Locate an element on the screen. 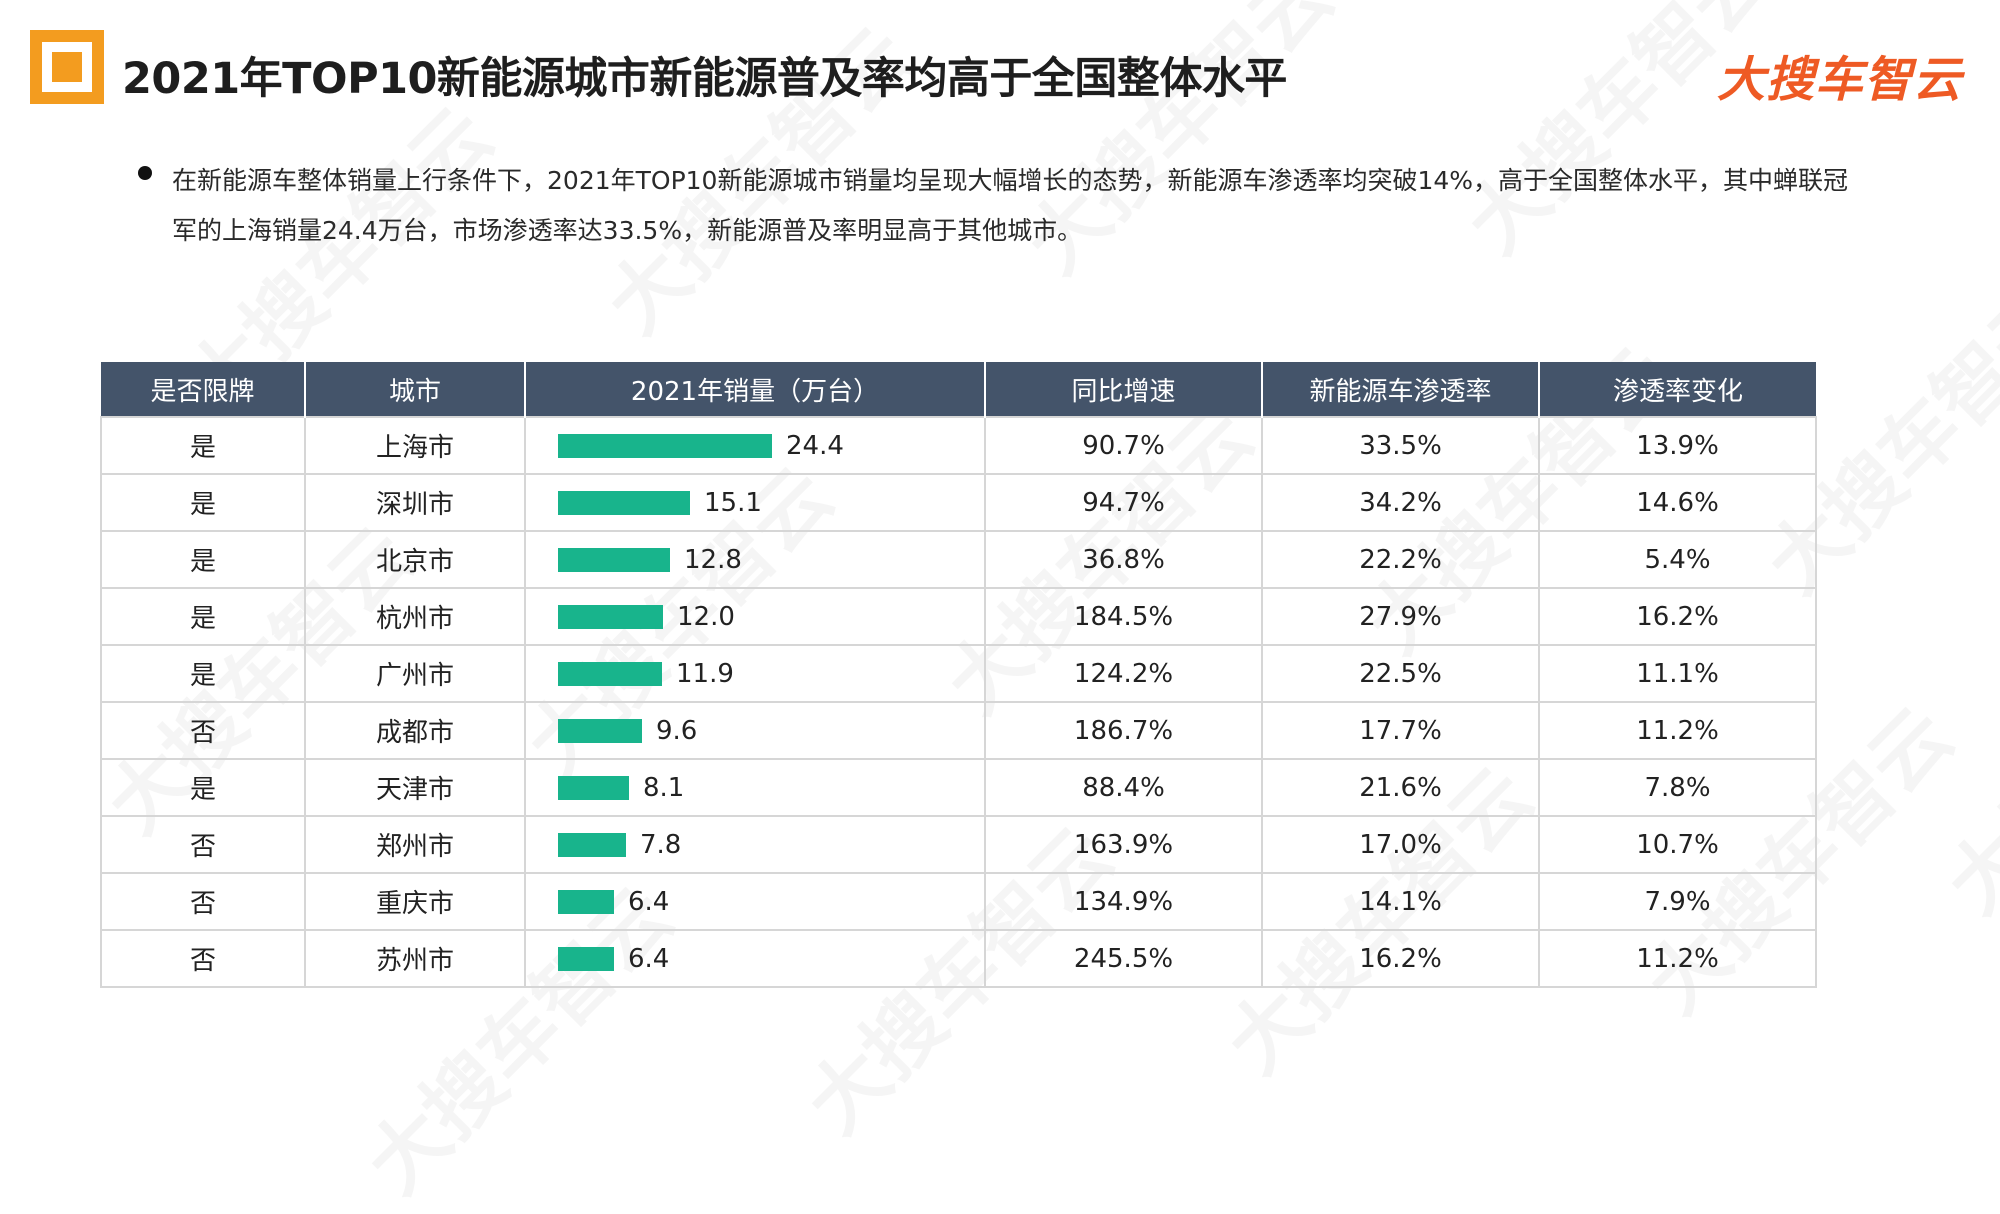  cell-sales: 24.4 is located at coordinates (755, 445).